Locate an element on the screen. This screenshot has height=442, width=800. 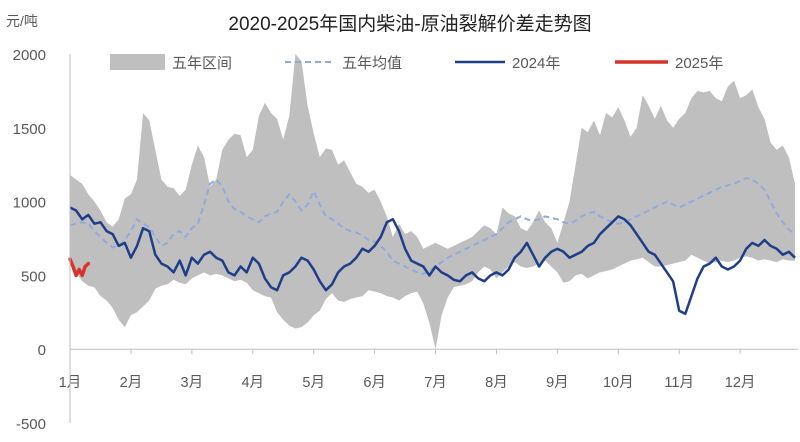
y-tick-label: 1500 is located at coordinates (29, 129).